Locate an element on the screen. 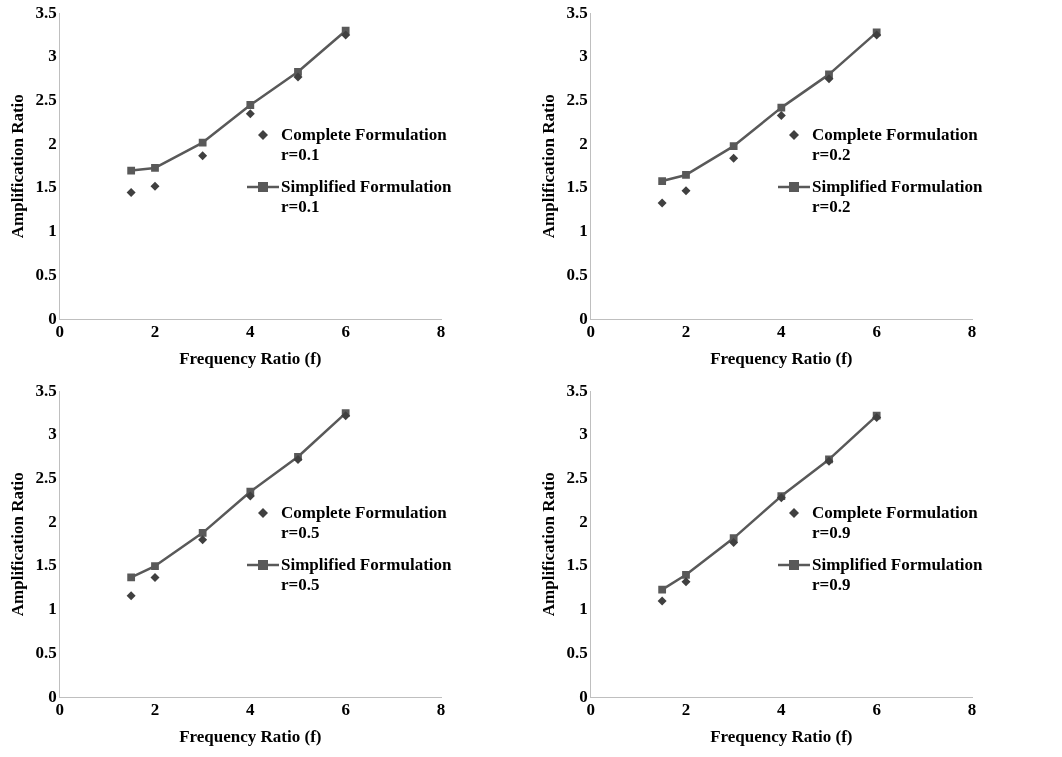 Image resolution: width=1062 pixels, height=757 pixels. legend-label: Complete Formulation r=0.1 is located at coordinates (364, 145).